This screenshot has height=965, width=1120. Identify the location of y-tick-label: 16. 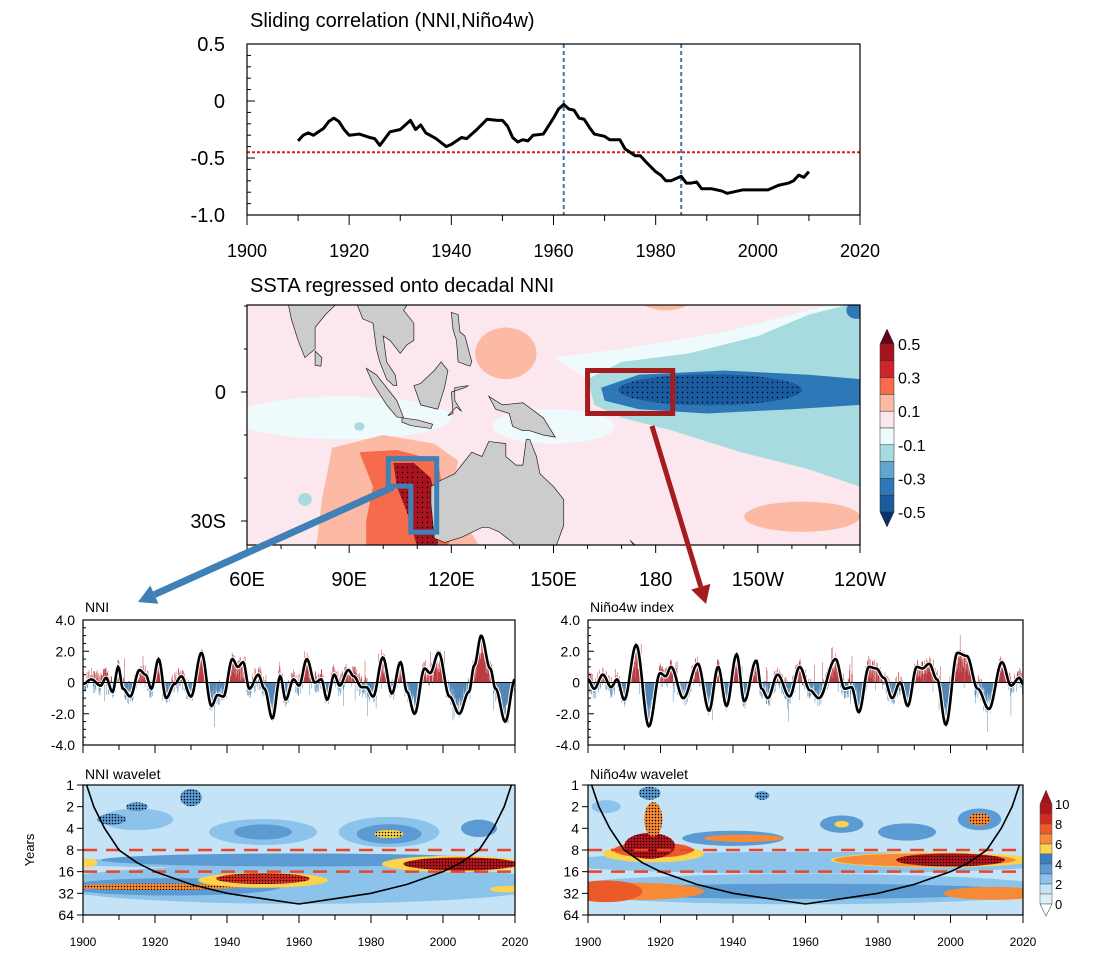
(571, 872).